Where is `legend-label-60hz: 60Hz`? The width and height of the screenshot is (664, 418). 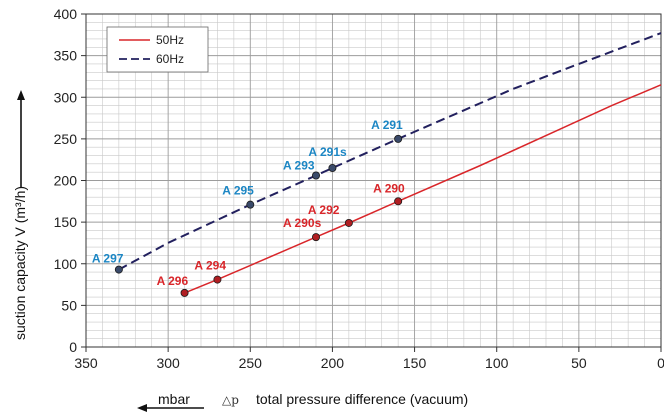 legend-label-60hz: 60Hz is located at coordinates (170, 59).